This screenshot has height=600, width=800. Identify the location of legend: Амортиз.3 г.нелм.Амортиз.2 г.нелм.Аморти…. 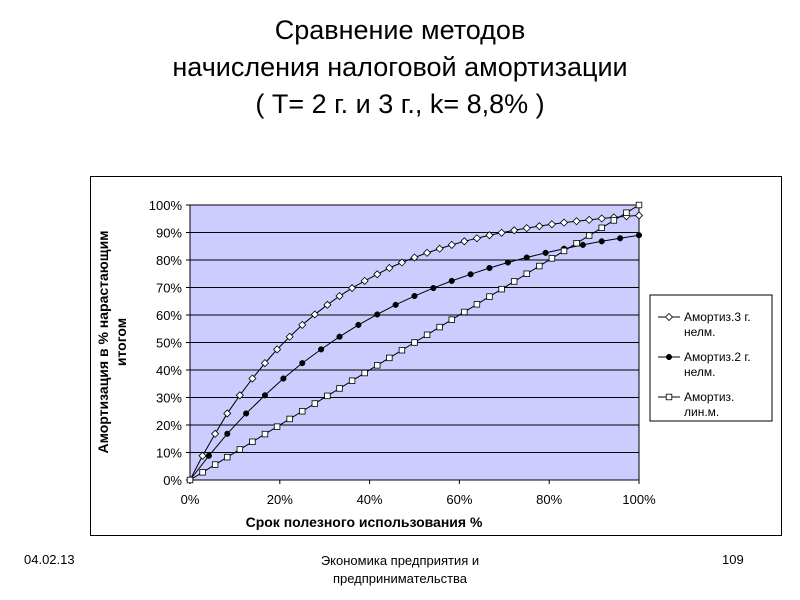
(711, 358).